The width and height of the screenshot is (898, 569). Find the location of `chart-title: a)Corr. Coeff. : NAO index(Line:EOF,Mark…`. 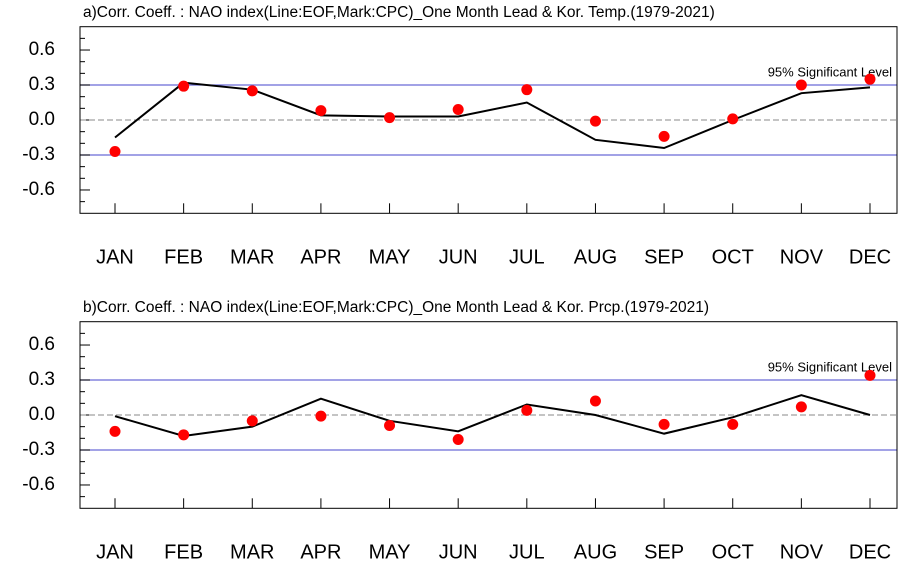

chart-title: a)Corr. Coeff. : NAO index(Line:EOF,Mark… is located at coordinates (399, 12).